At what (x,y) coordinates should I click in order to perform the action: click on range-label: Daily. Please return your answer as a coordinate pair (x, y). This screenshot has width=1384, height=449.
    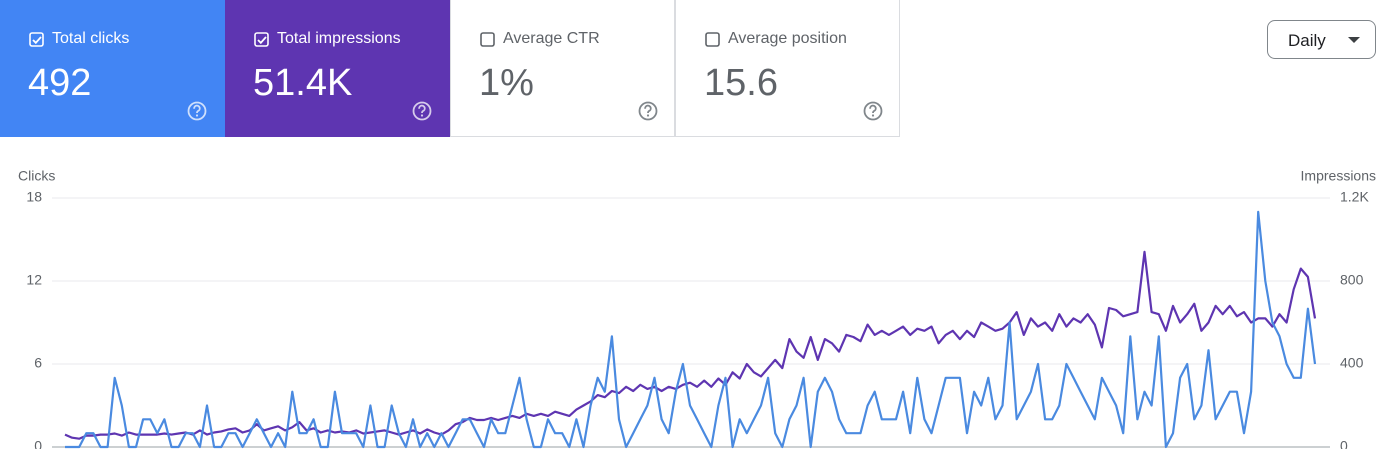
    Looking at the image, I should click on (1307, 40).